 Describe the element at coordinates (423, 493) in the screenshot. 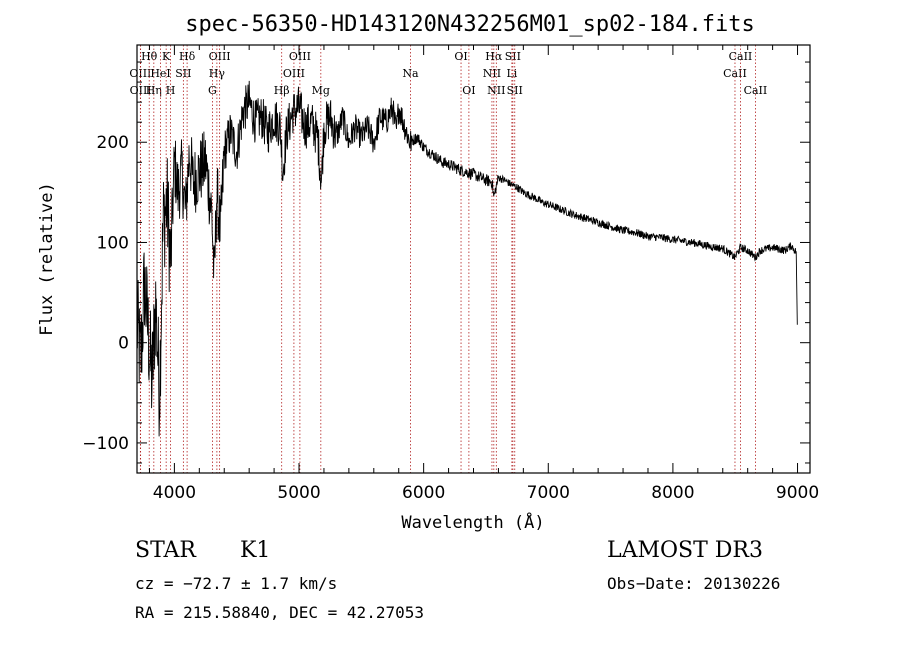

I see `x-tick-label: 6000` at that location.